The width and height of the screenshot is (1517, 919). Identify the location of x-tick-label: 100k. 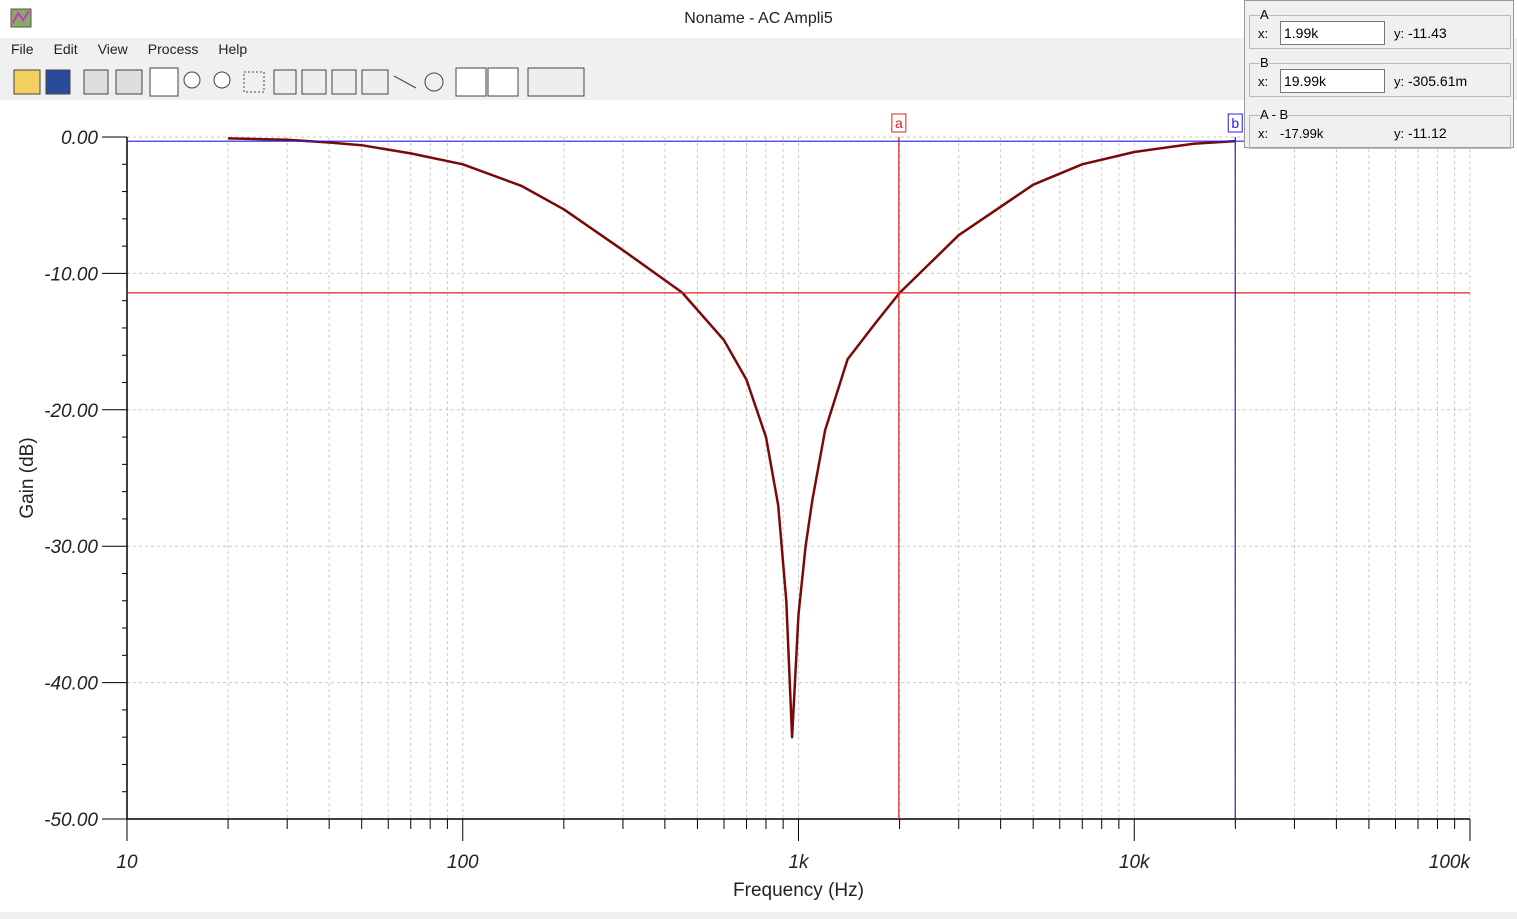
(1450, 862).